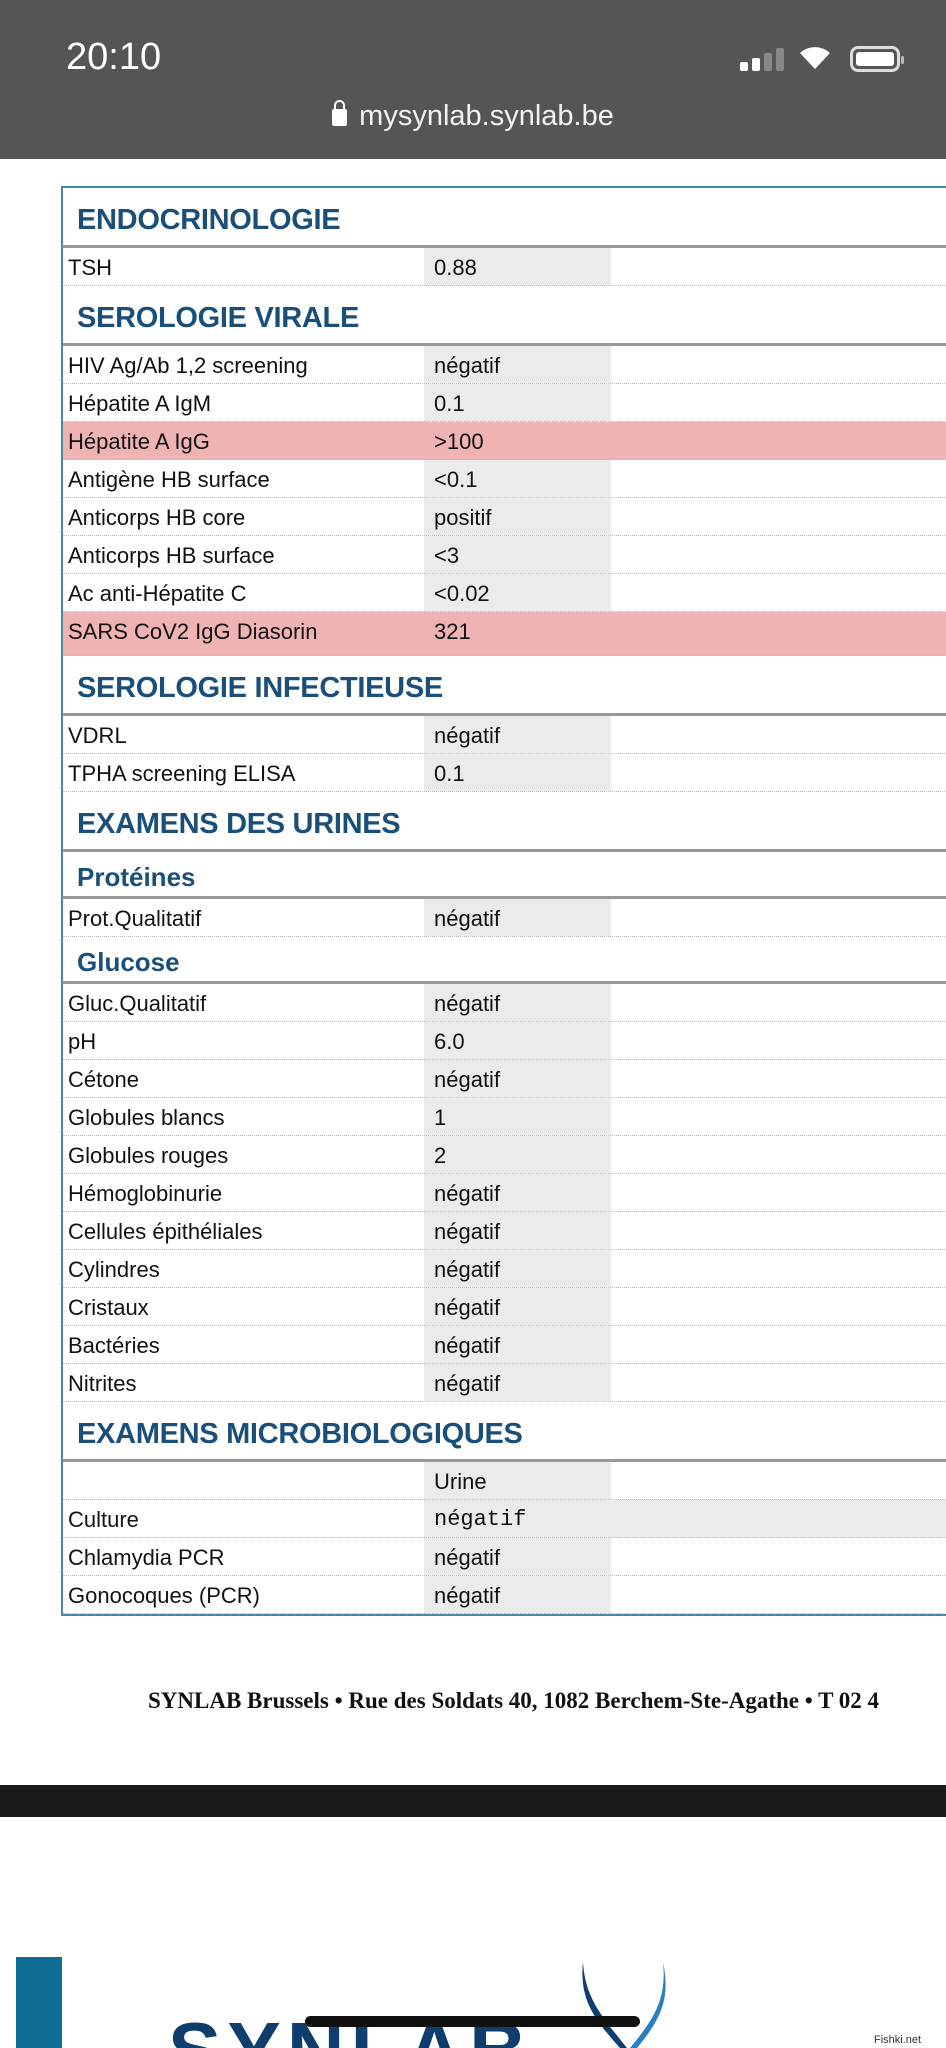  I want to click on home-indicator, so click(472, 2021).